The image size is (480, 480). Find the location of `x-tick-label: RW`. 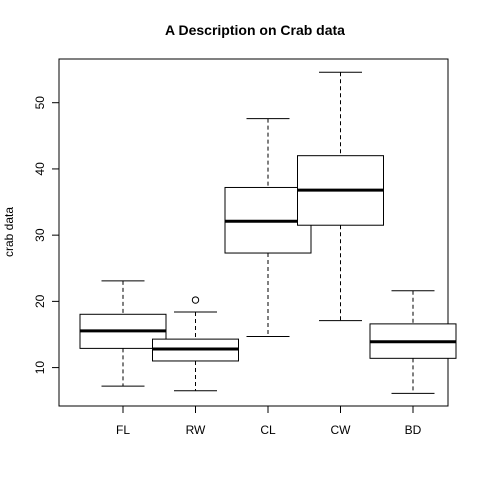

x-tick-label: RW is located at coordinates (196, 430).